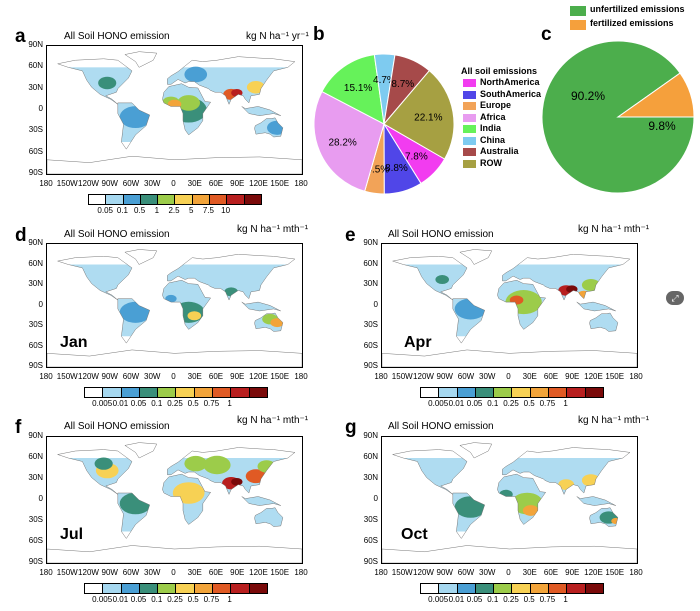 This screenshot has width=700, height=611. I want to click on colorbar-label: 0.005, so click(102, 599).